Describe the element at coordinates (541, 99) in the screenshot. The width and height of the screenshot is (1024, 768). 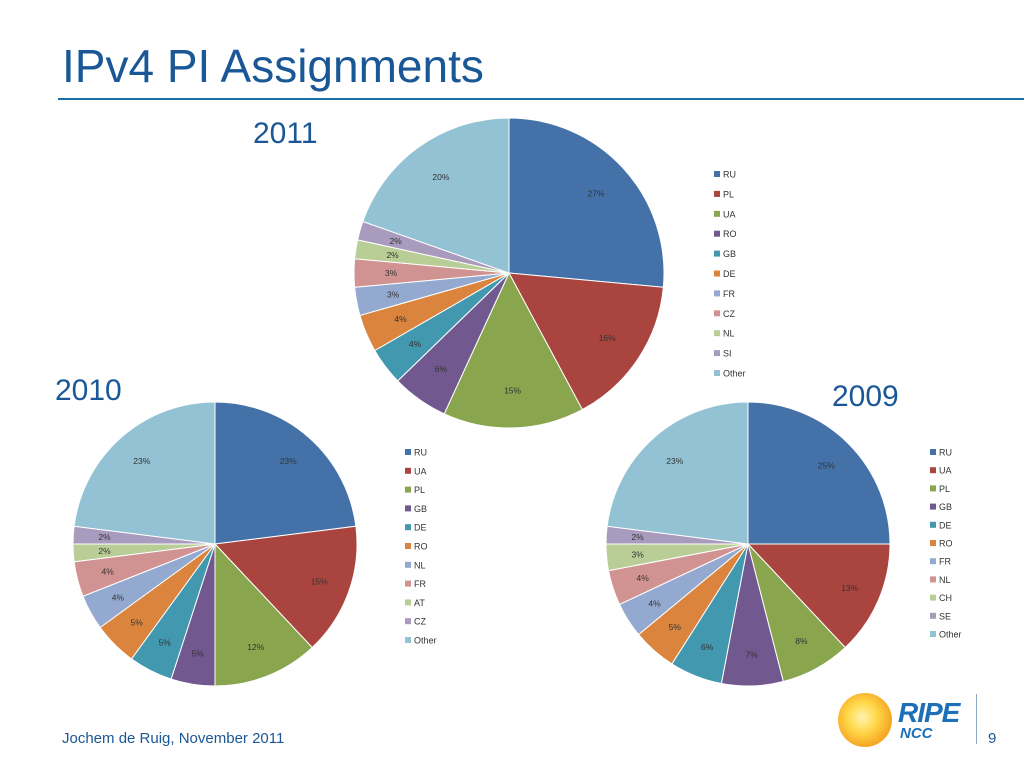
I see `title-divider` at that location.